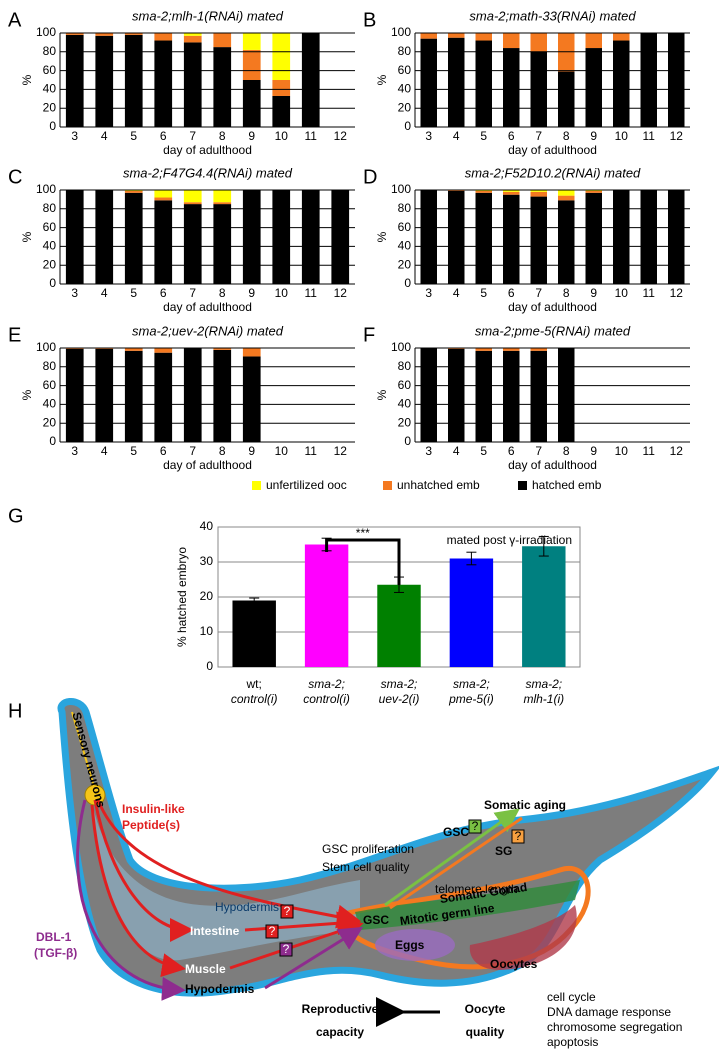 This screenshot has height=1050, width=719. I want to click on panel-label: A, so click(15, 20).